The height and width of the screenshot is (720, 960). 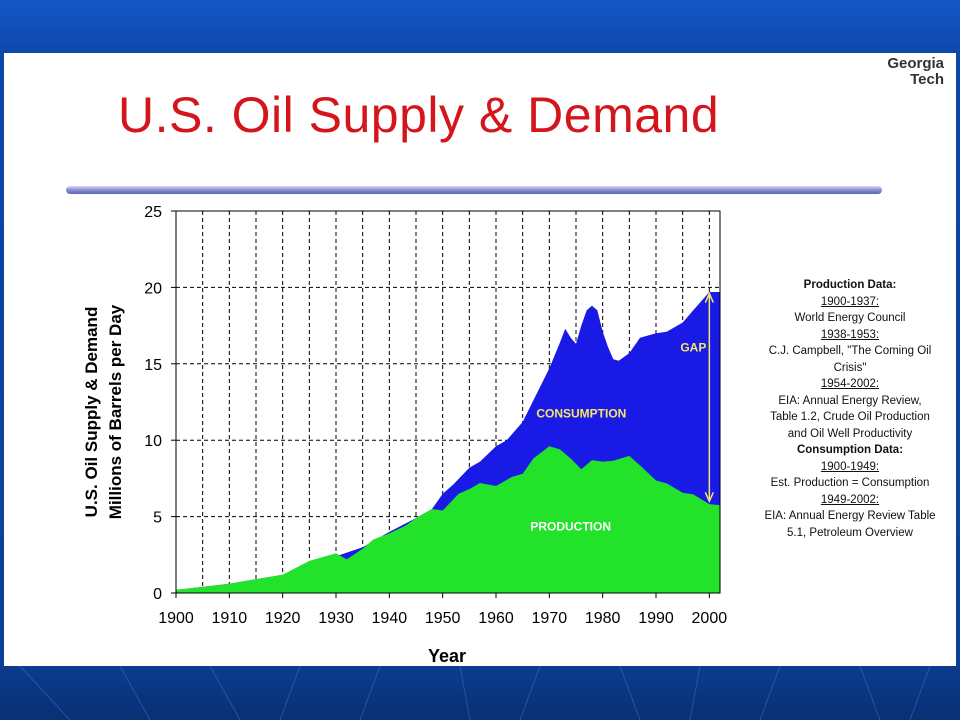 I want to click on source-line: 1949-2002:, so click(x=850, y=499).